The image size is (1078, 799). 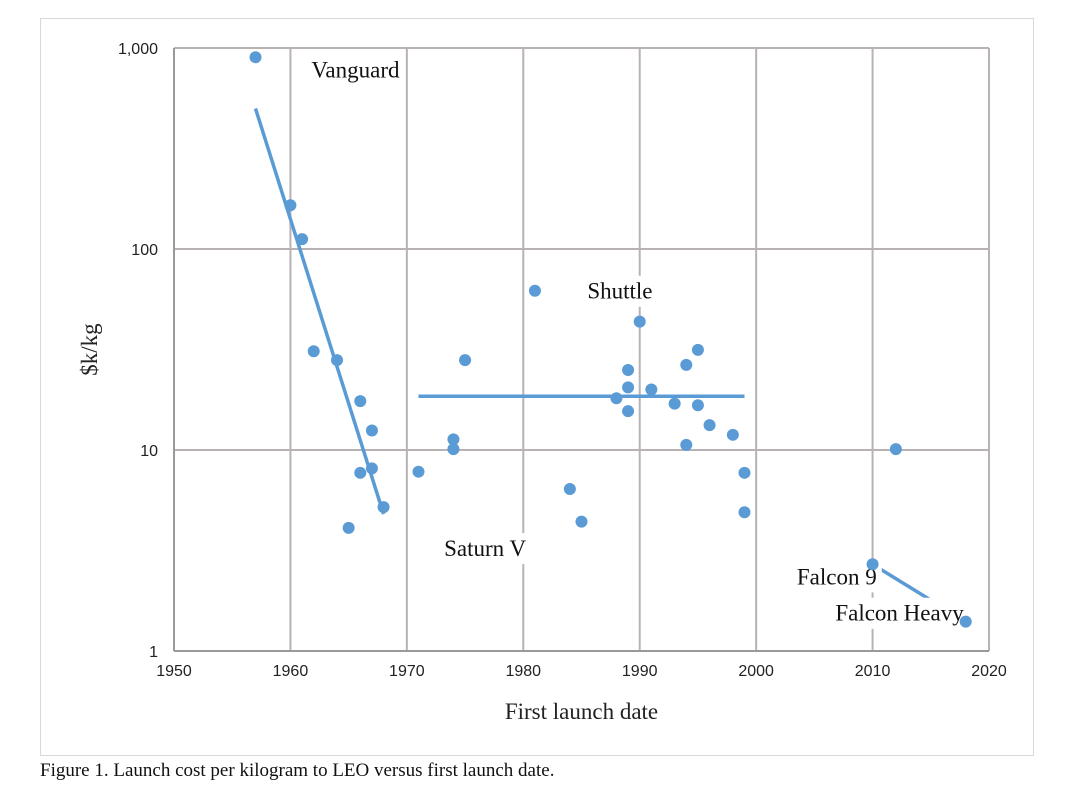 What do you see at coordinates (89, 349) in the screenshot?
I see `y-axis-title: $k/kg` at bounding box center [89, 349].